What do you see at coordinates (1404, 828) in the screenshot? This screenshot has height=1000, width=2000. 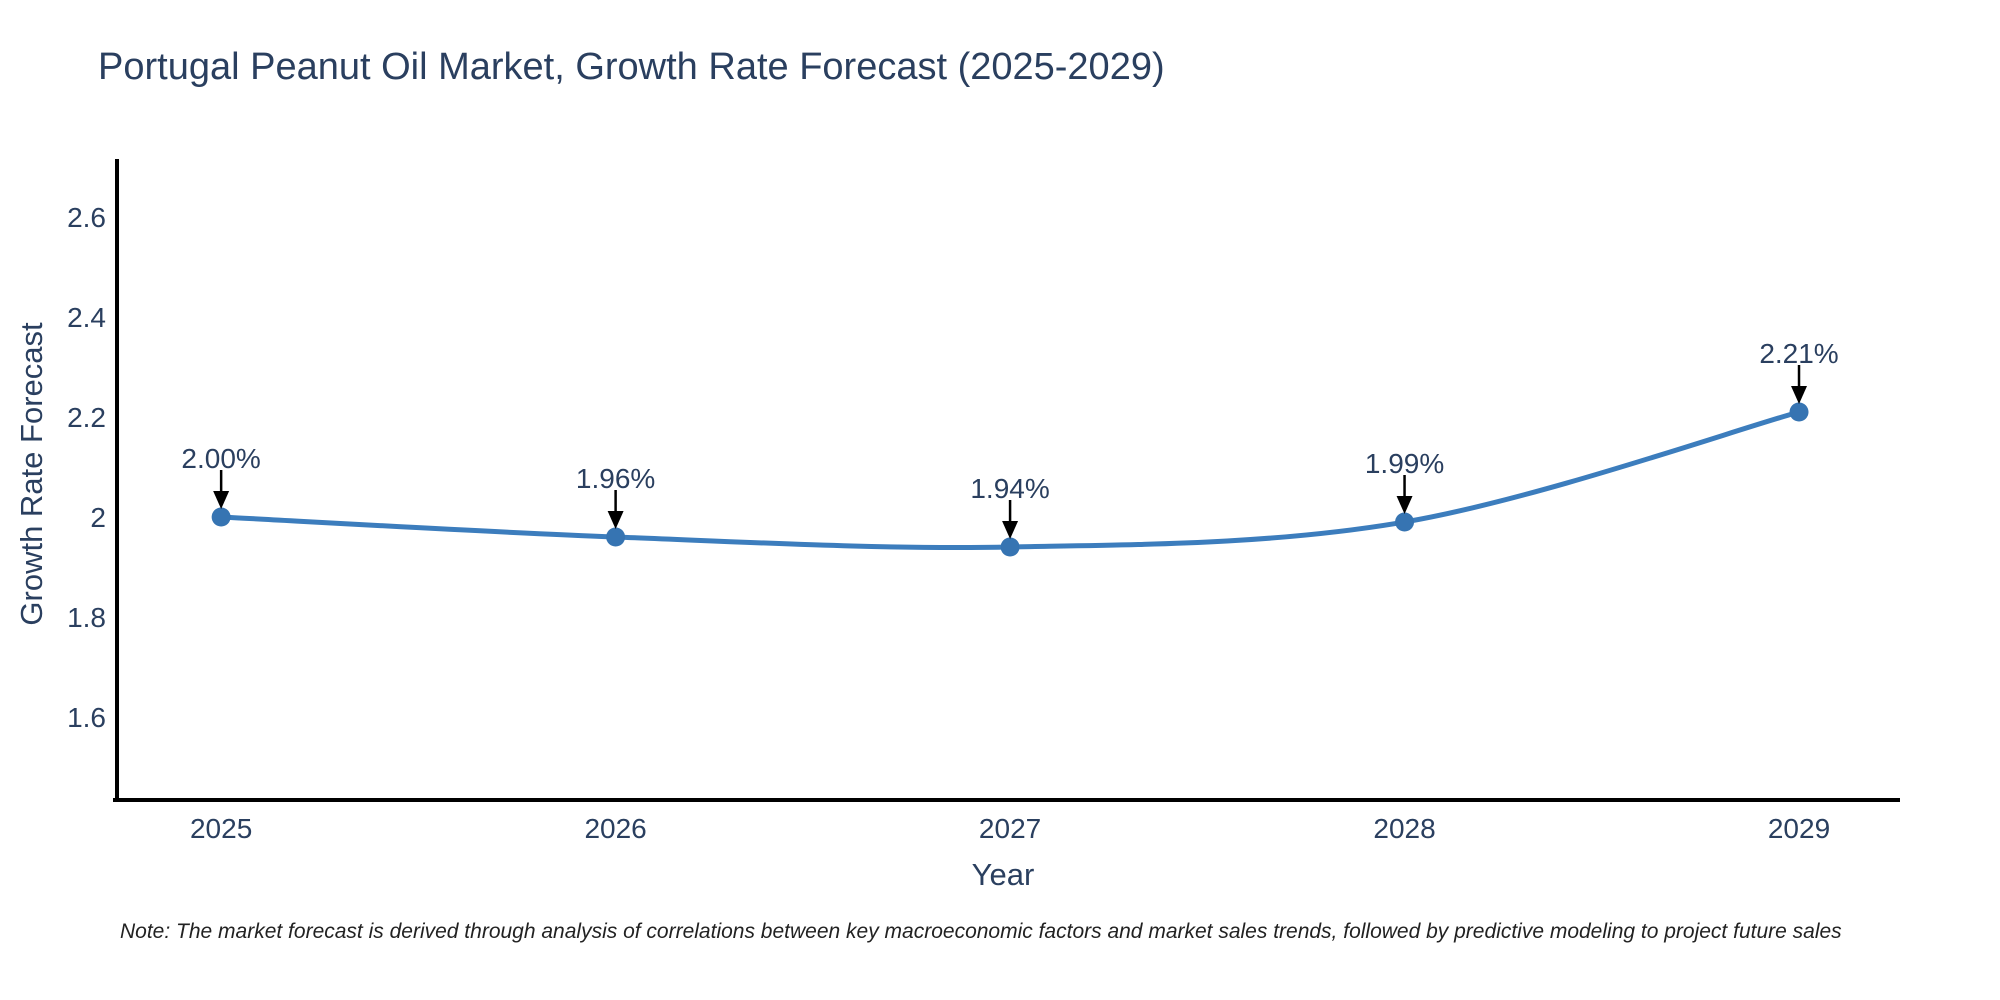 I see `x-tick-label: 2028` at bounding box center [1404, 828].